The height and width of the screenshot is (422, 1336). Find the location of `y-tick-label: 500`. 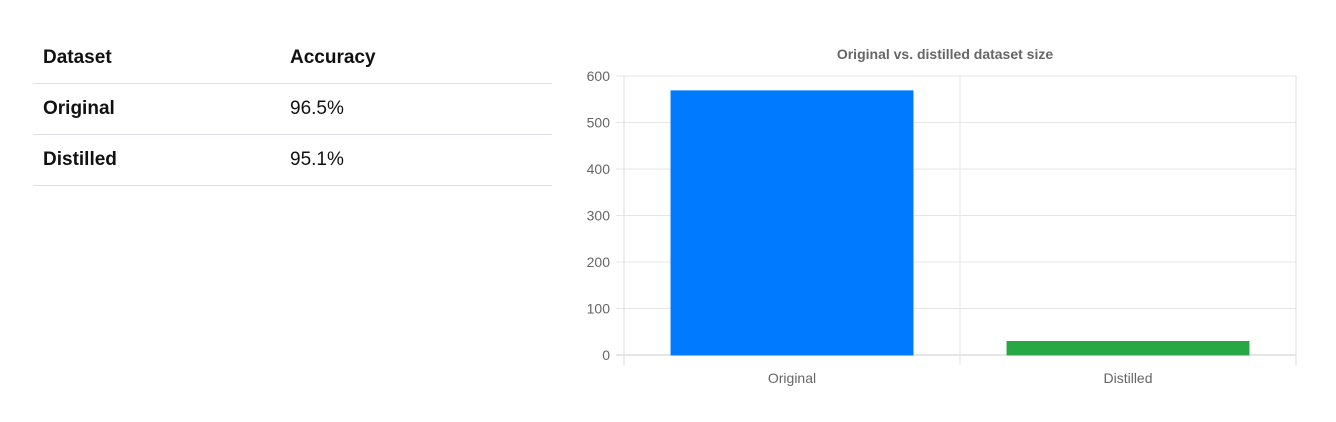

y-tick-label: 500 is located at coordinates (599, 123).